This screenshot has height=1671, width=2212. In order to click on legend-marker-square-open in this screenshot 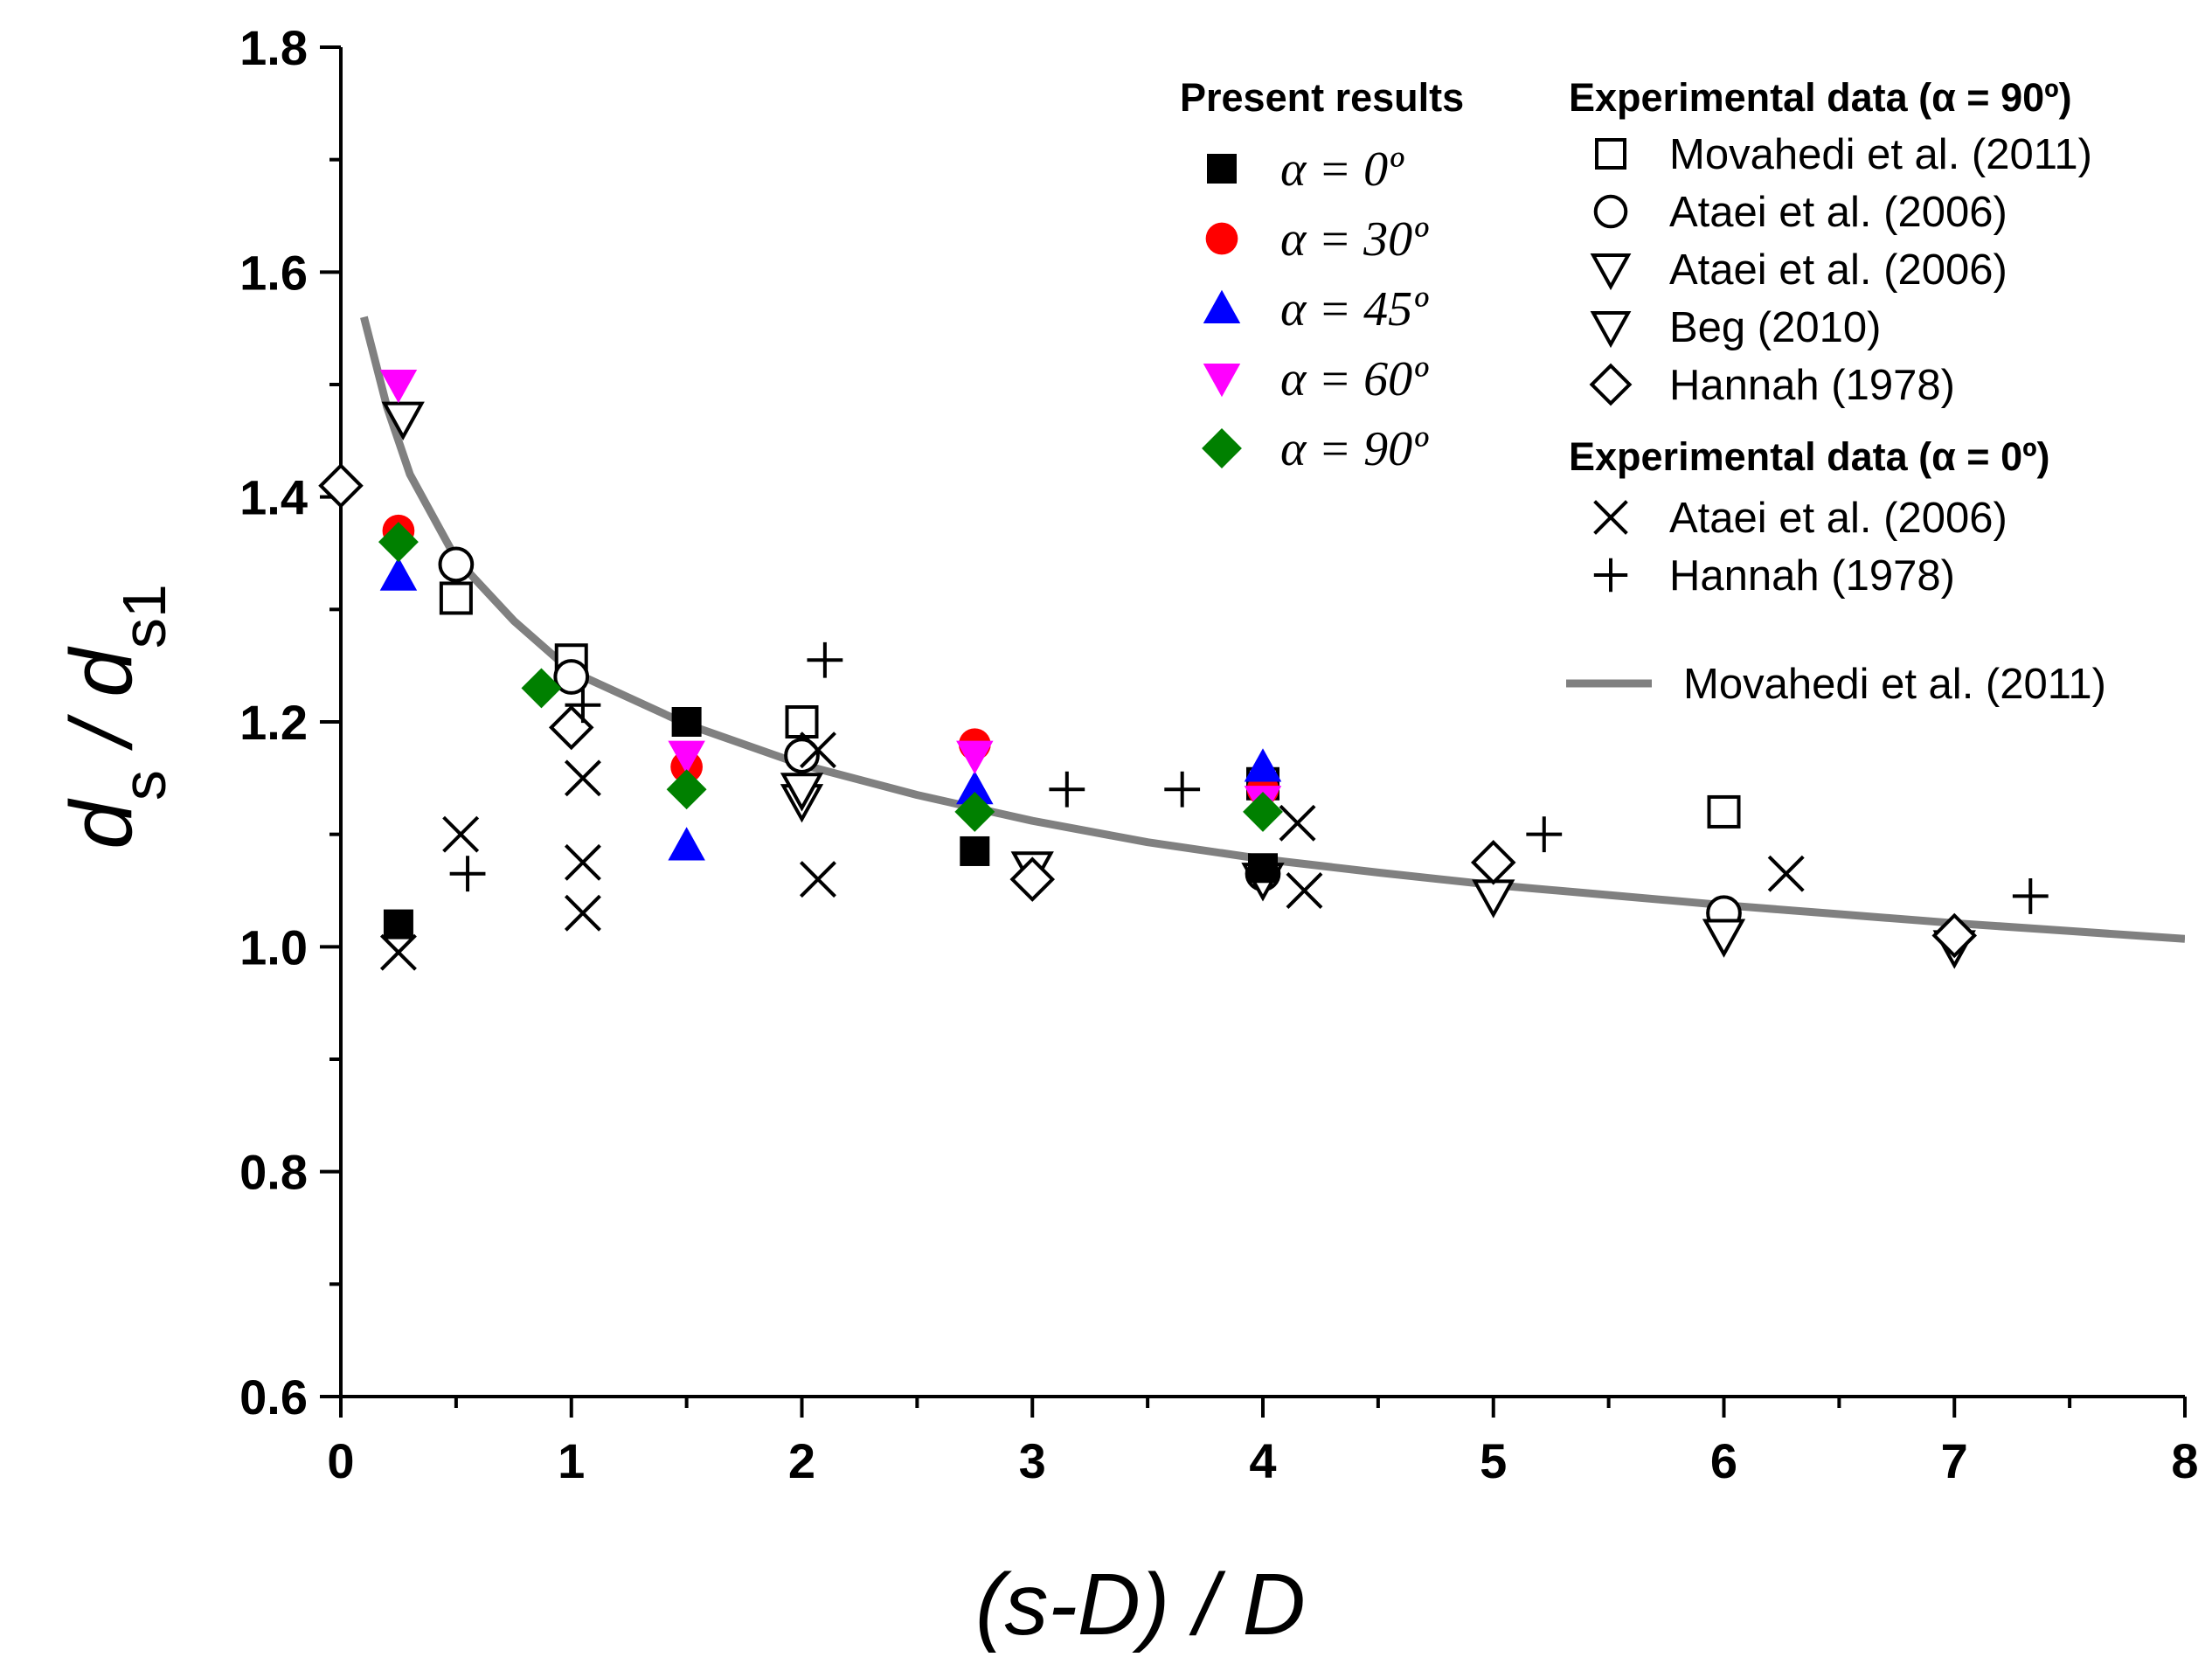, I will do `click(1610, 154)`.